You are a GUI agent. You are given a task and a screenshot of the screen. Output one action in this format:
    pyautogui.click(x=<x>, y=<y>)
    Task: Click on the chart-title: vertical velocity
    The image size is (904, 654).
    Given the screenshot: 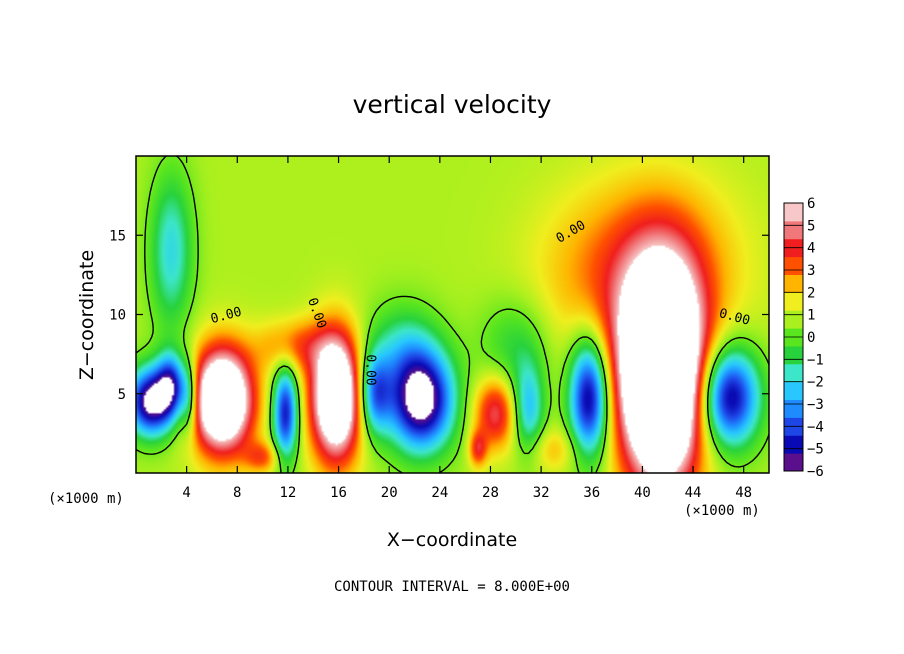 What is the action you would take?
    pyautogui.click(x=452, y=104)
    